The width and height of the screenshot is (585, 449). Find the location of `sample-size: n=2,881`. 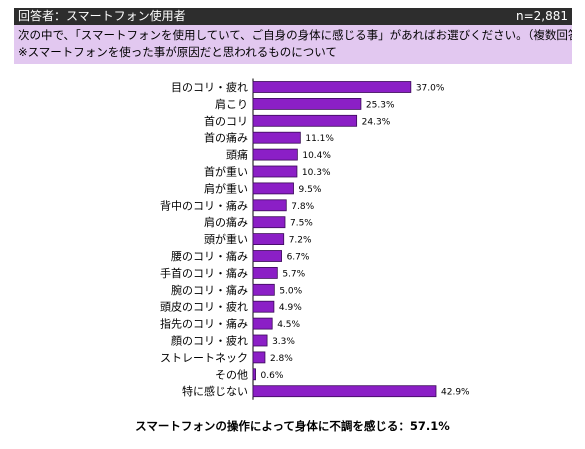

sample-size: n=2,881 is located at coordinates (541, 16).